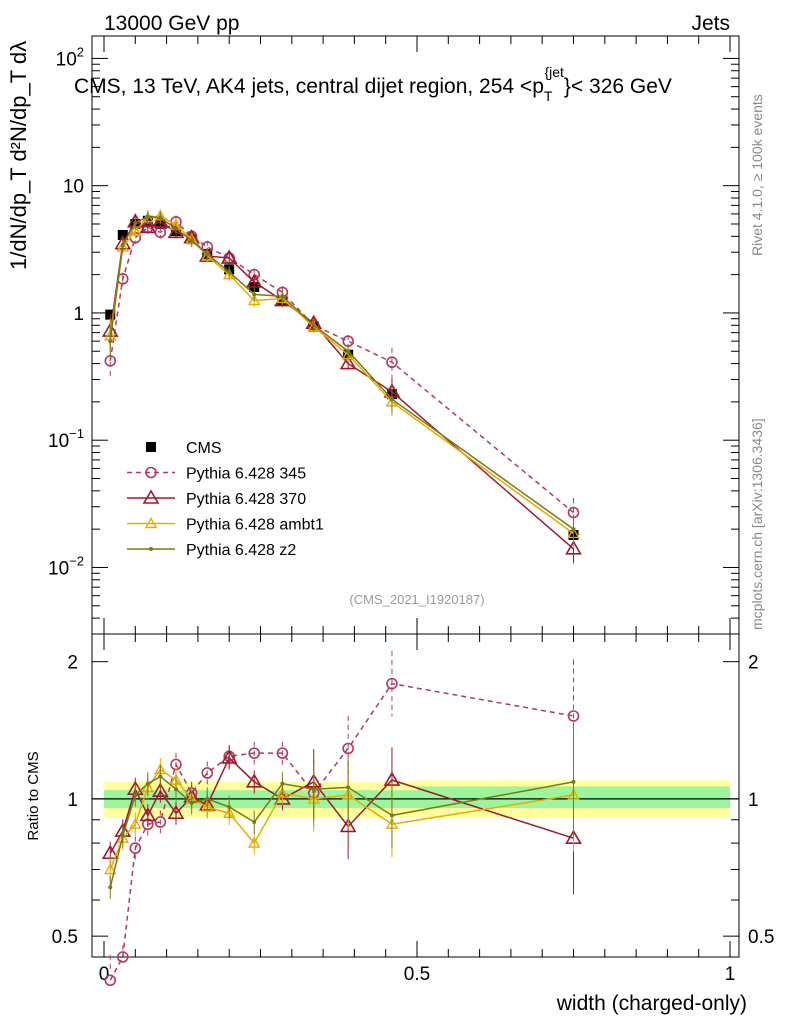 This screenshot has height=1024, width=786. Describe the element at coordinates (65, 937) in the screenshot. I see `ratio-y-tick-label: 0.5` at that location.